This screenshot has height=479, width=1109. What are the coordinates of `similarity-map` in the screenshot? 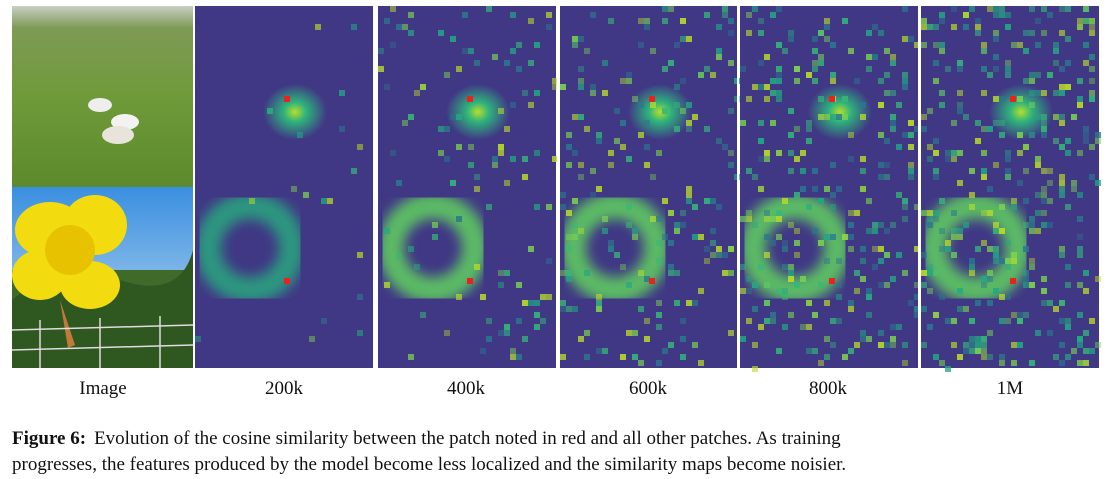 It's located at (828, 189).